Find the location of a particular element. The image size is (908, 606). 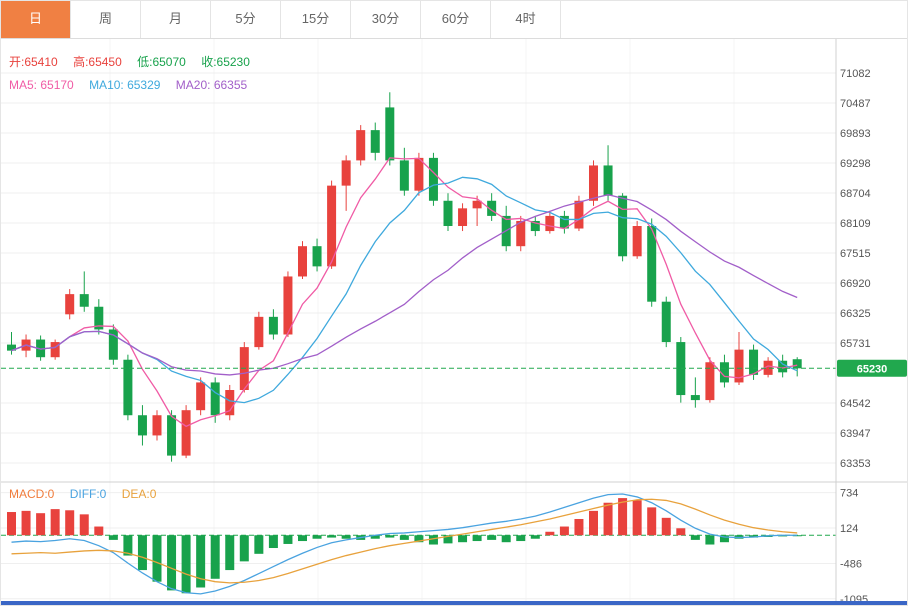

timeframe-tabbar: 日周月 5分 15分 30分 60分 4时 is located at coordinates (454, 20).